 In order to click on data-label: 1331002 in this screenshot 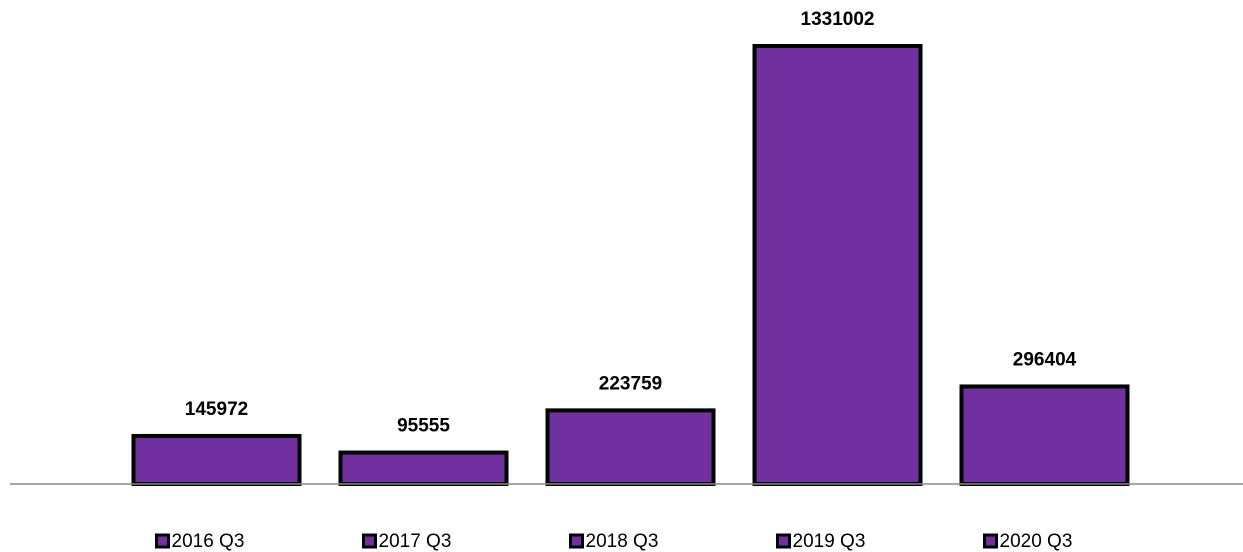, I will do `click(838, 19)`.